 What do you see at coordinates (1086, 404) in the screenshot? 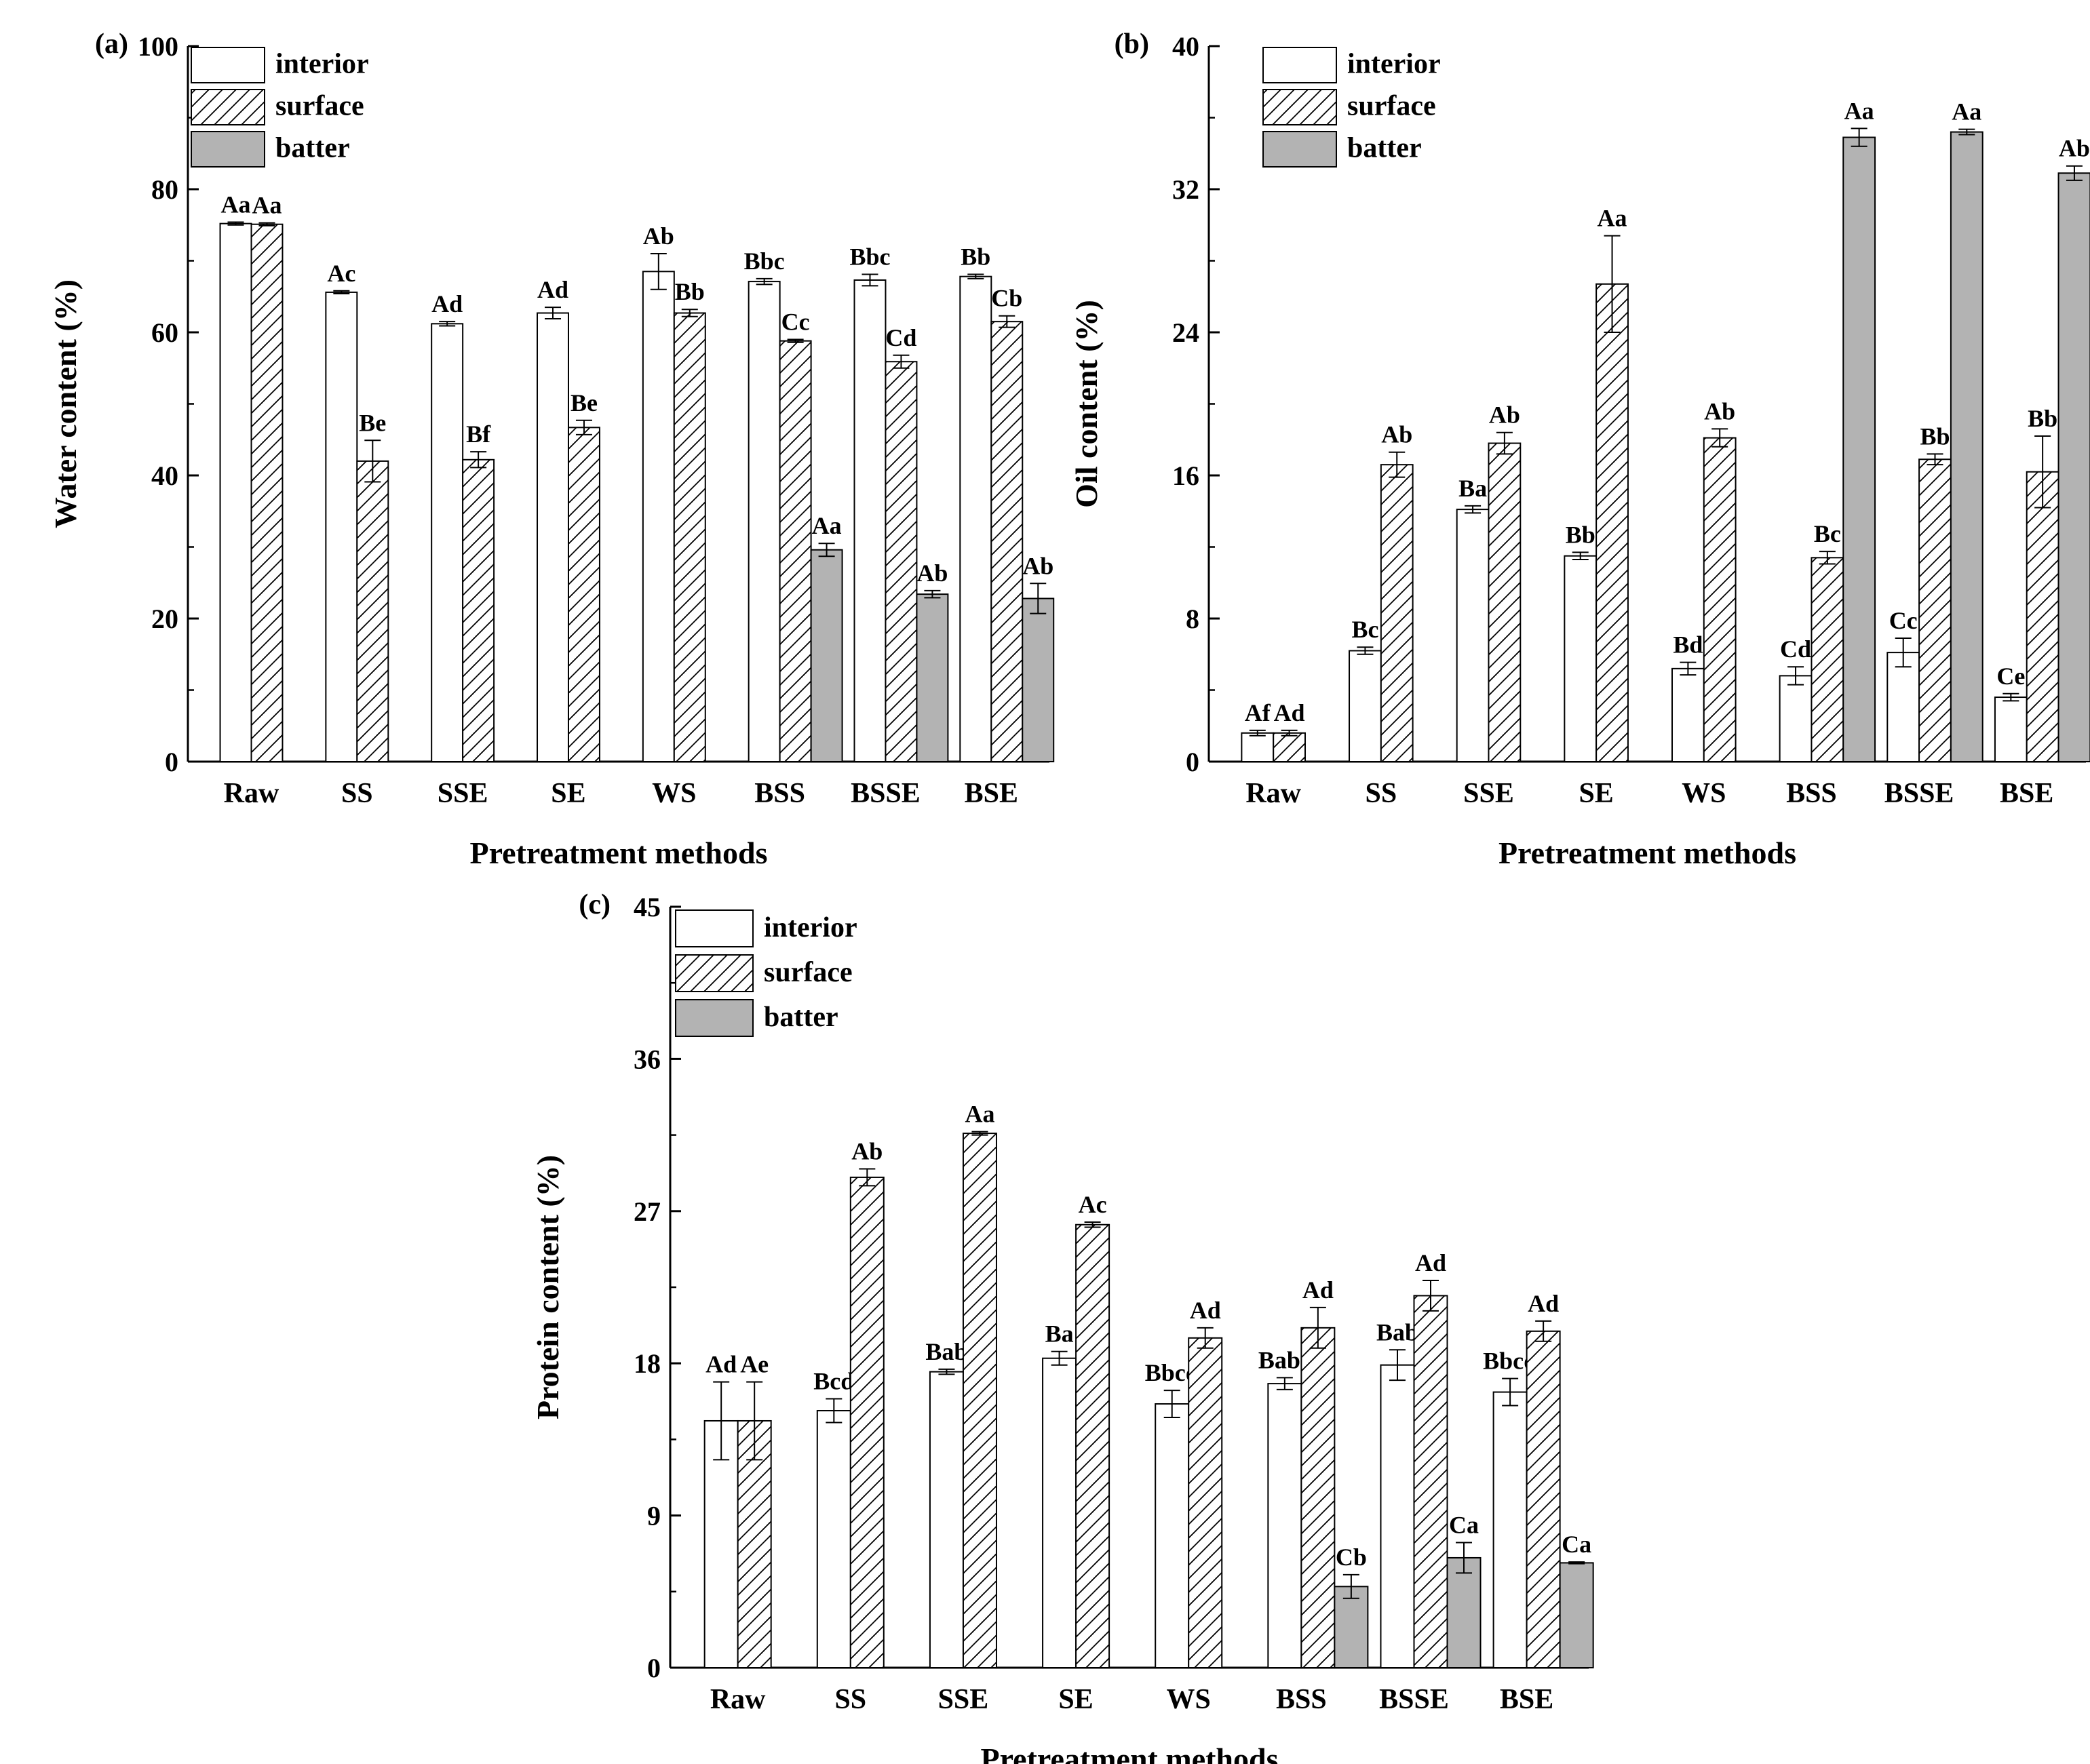
I see `y-axis-title: Oil content (%)` at bounding box center [1086, 404].